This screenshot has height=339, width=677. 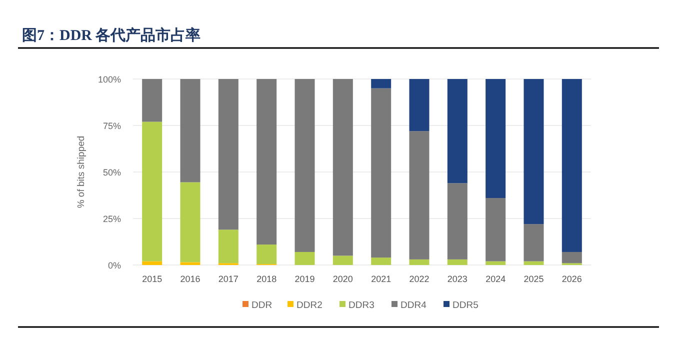 What do you see at coordinates (457, 279) in the screenshot?
I see `x-tick-label: 2023` at bounding box center [457, 279].